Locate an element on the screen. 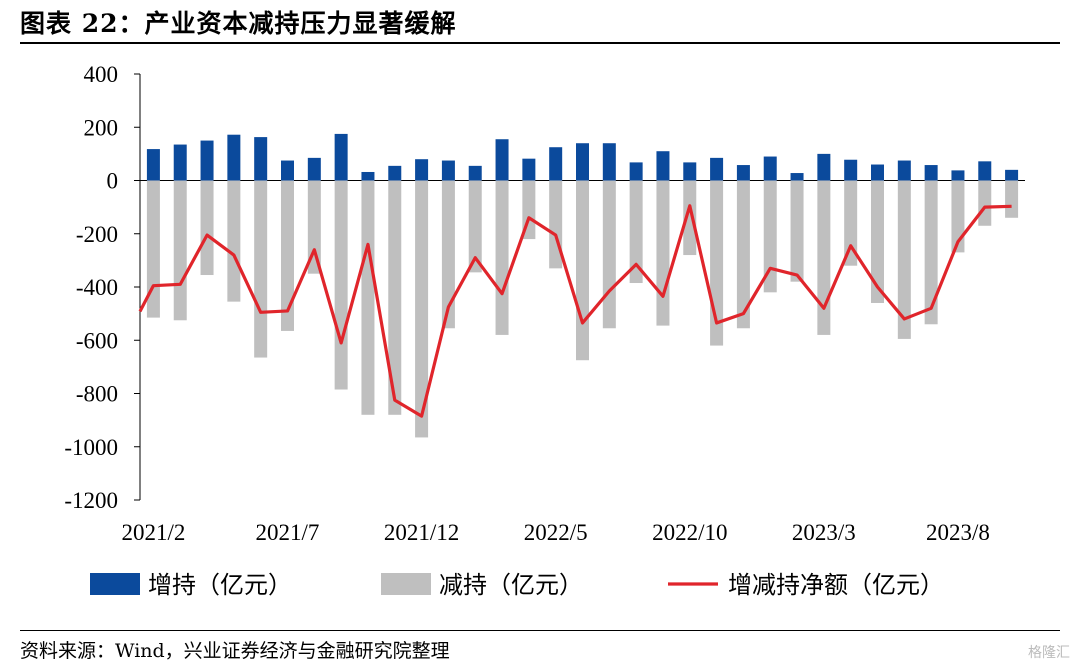  legend-swatch-increase is located at coordinates (115, 584).